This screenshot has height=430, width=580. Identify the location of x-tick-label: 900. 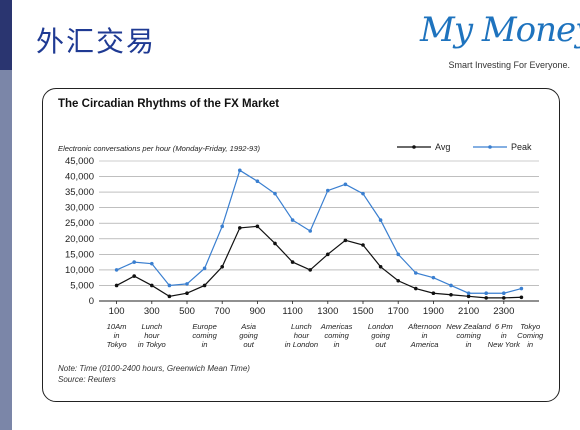
(257, 311).